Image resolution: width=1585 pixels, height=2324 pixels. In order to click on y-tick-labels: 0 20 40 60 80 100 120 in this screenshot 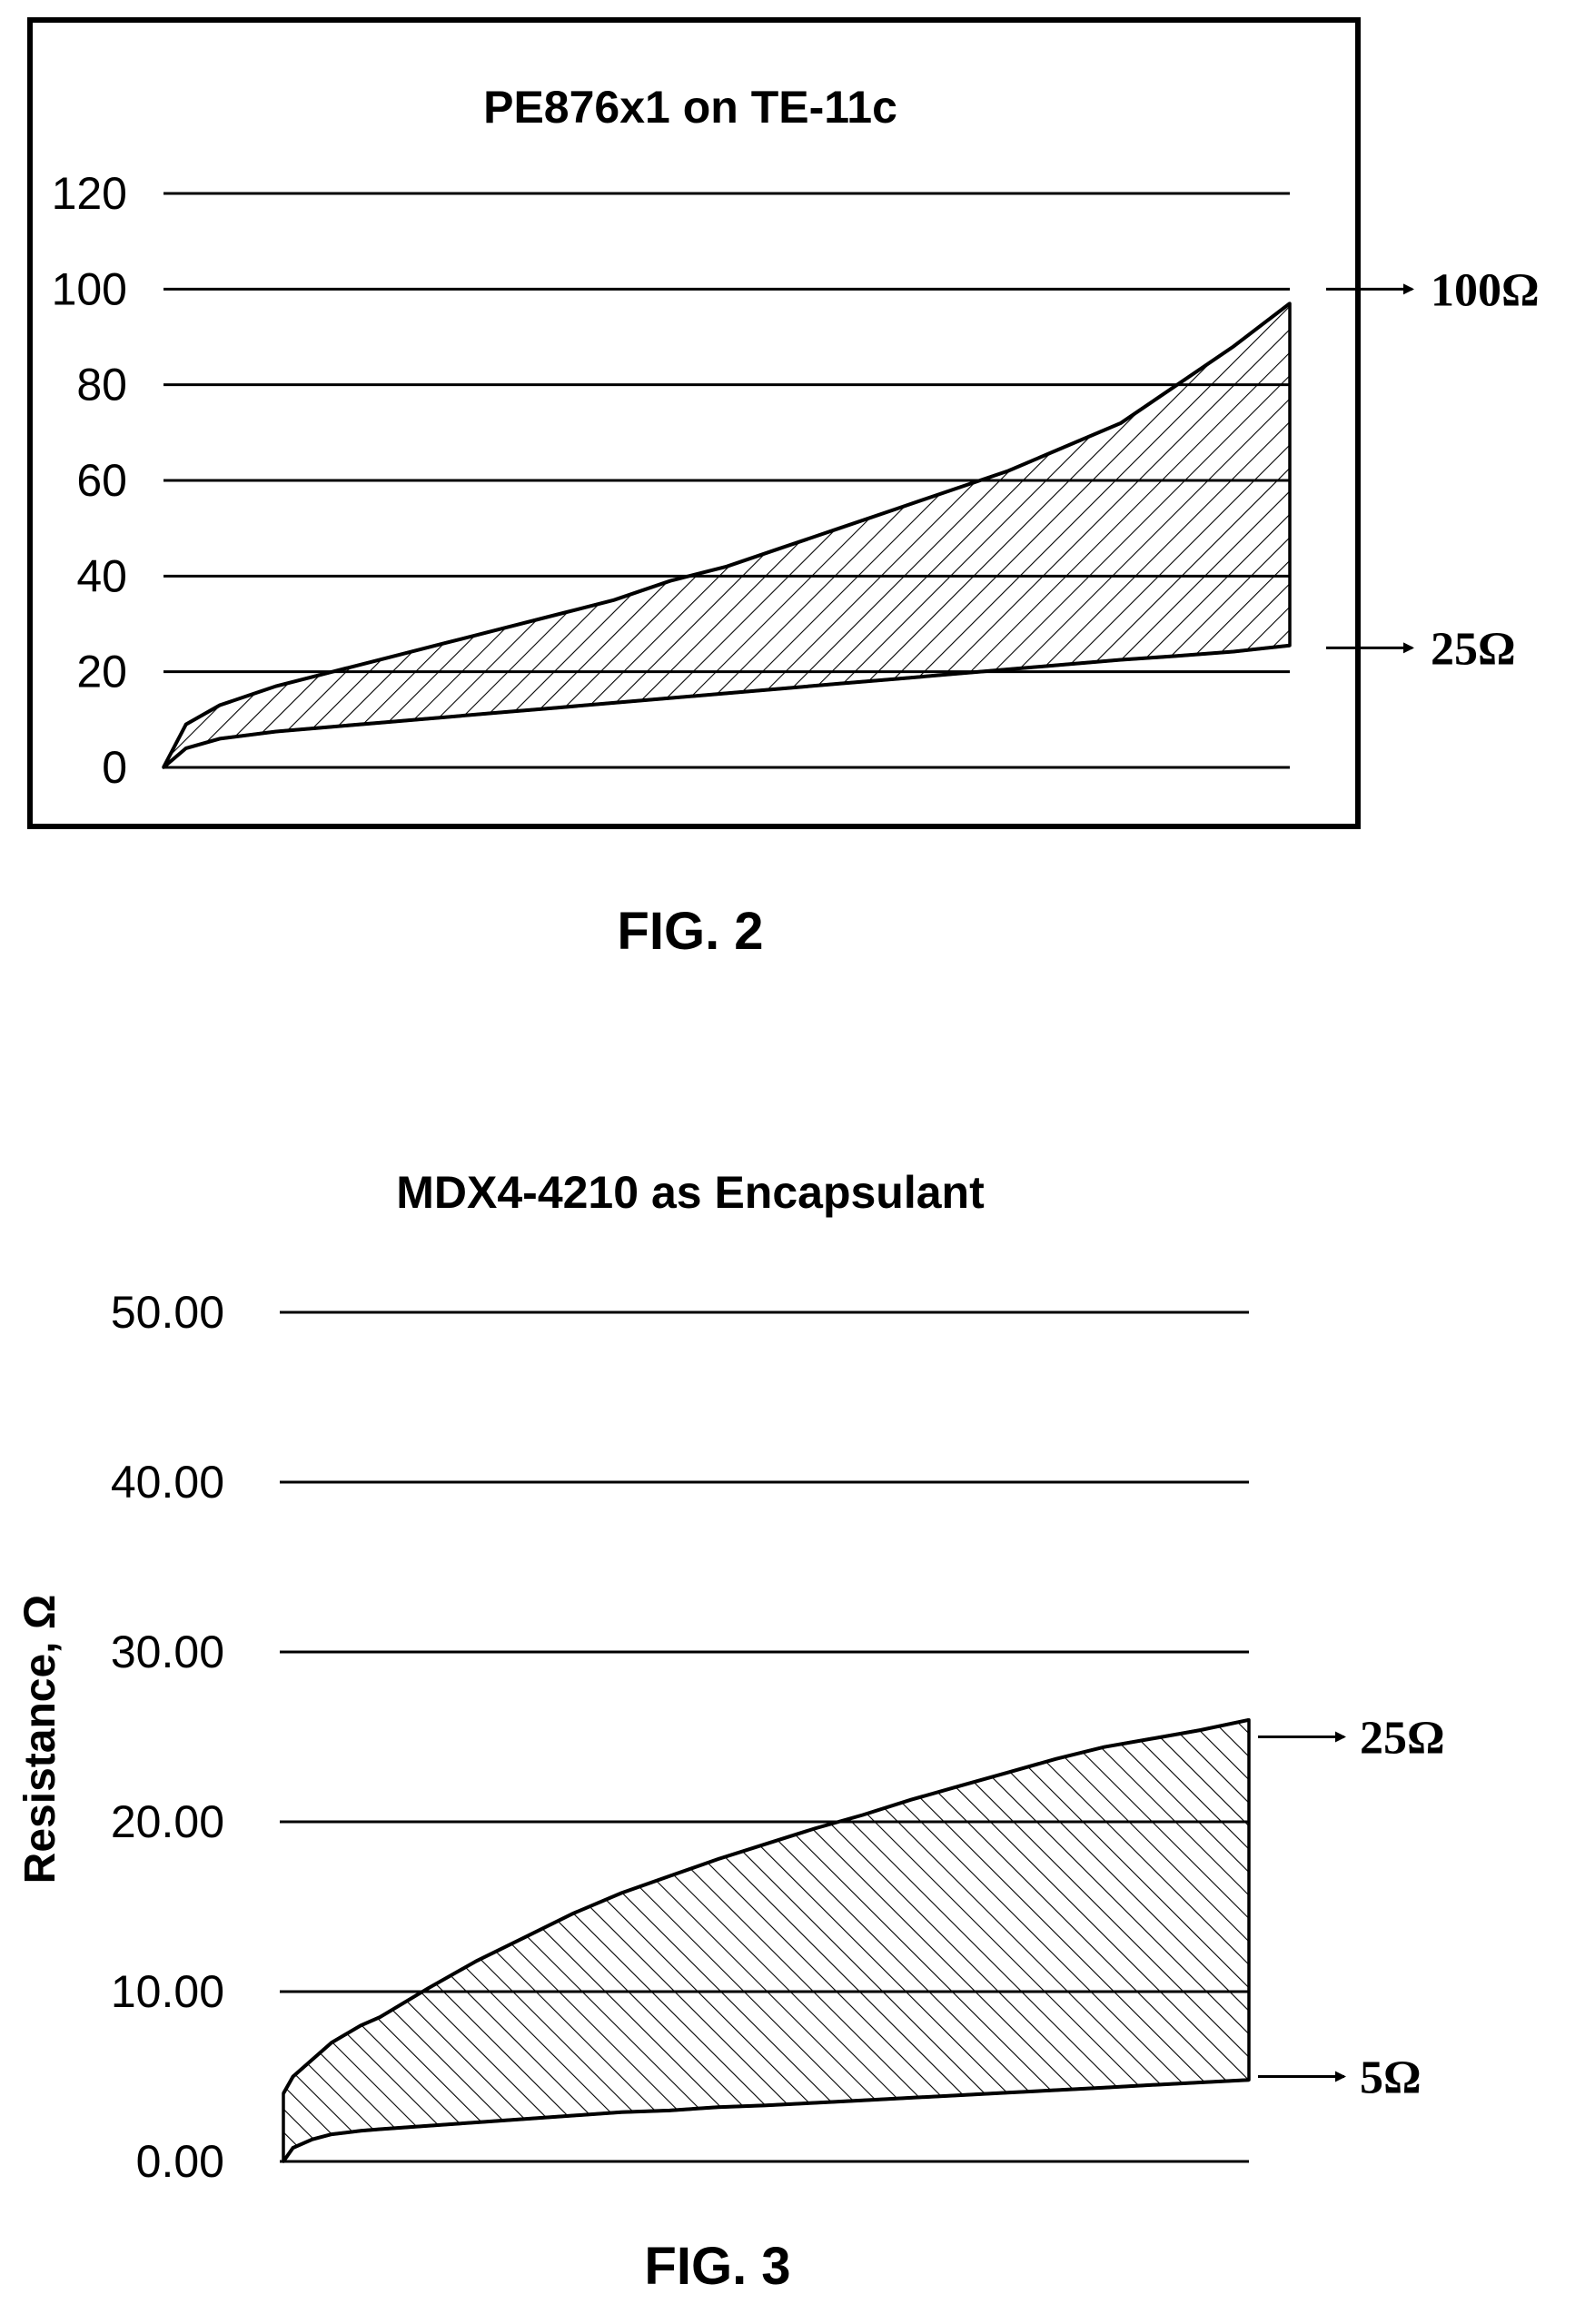, I will do `click(89, 480)`.